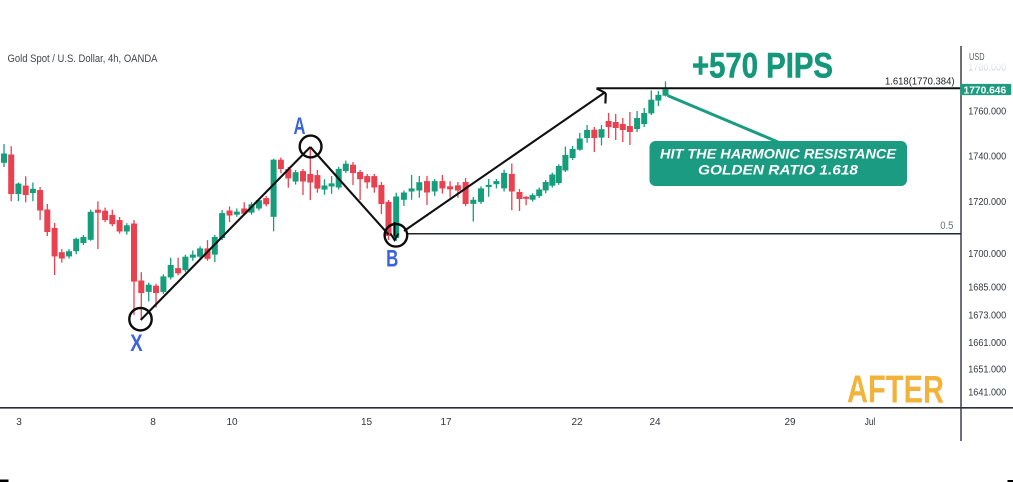 Image resolution: width=1013 pixels, height=482 pixels. What do you see at coordinates (655, 422) in the screenshot?
I see `svg-text: 24` at bounding box center [655, 422].